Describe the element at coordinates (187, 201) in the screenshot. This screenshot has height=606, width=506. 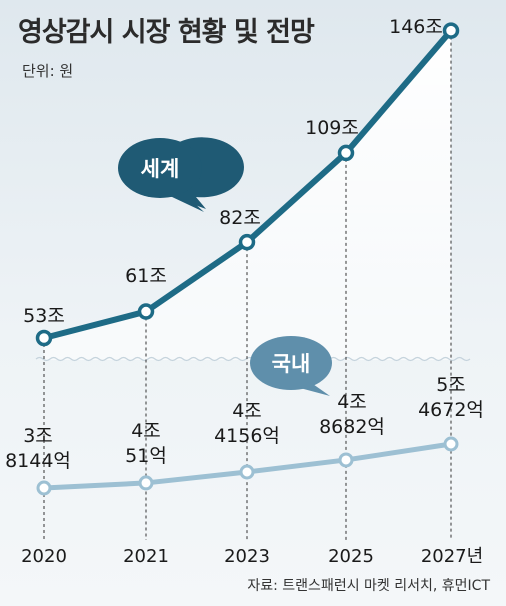
I see `legend-bubble-global-tail` at that location.